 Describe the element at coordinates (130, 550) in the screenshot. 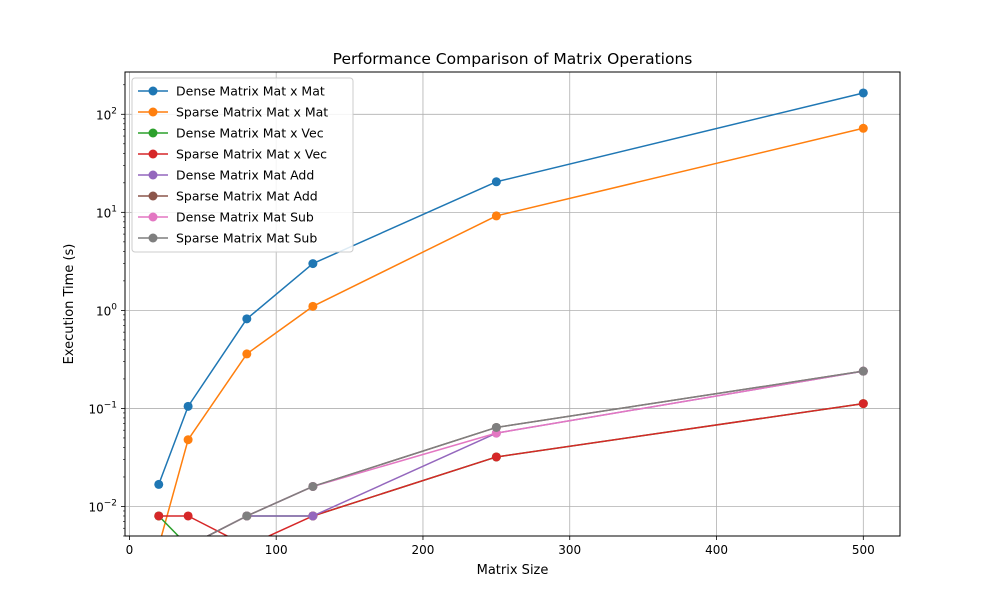

I see `x-tick-label: 0` at that location.